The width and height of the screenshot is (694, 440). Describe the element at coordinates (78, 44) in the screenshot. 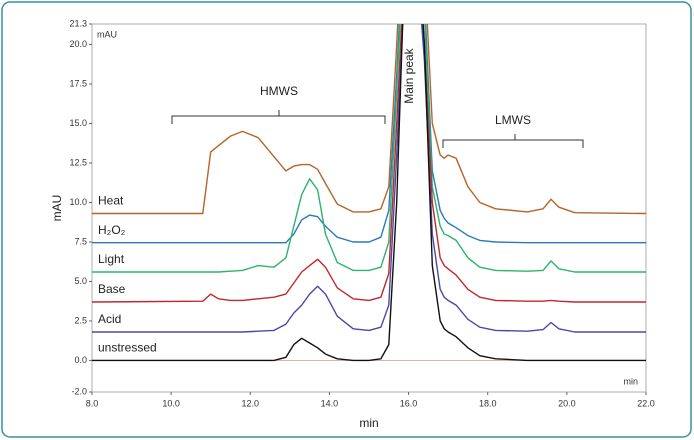

I see `y-tick-label: 20.0` at that location.